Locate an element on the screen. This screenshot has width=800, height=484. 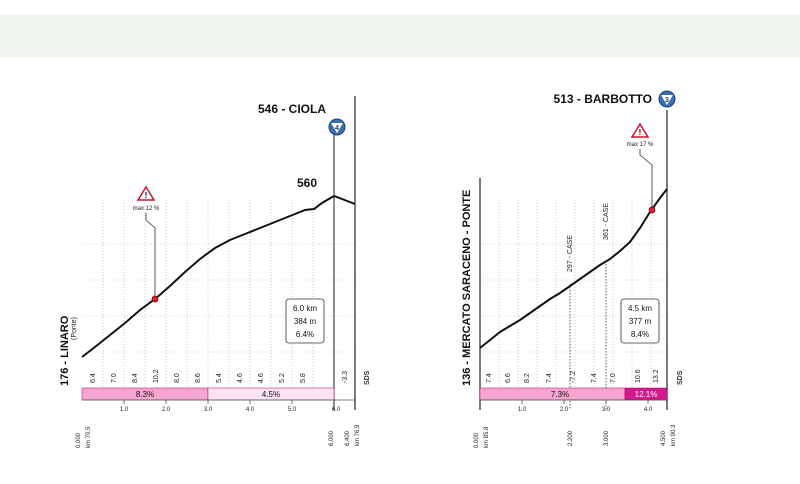
category-number: 3 is located at coordinates (667, 100).